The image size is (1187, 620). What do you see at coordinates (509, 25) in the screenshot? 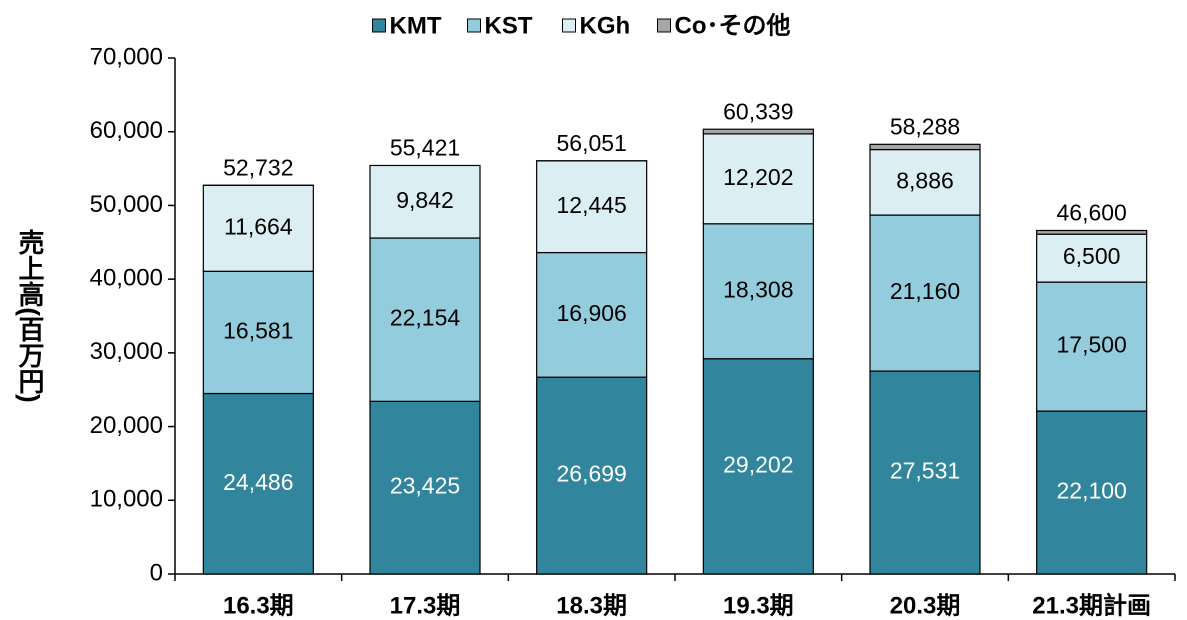
I see `legend-label: KST` at bounding box center [509, 25].